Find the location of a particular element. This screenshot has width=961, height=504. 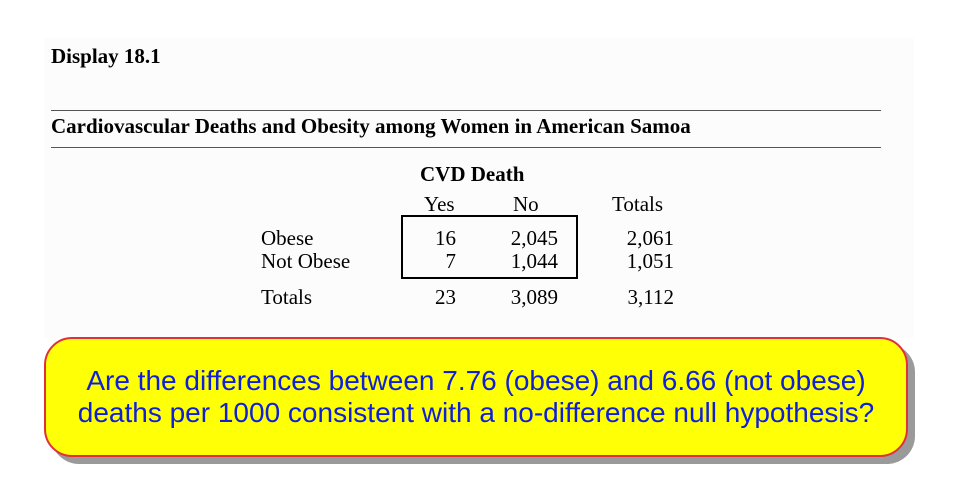

display-label: Display 18.1 is located at coordinates (106, 56).